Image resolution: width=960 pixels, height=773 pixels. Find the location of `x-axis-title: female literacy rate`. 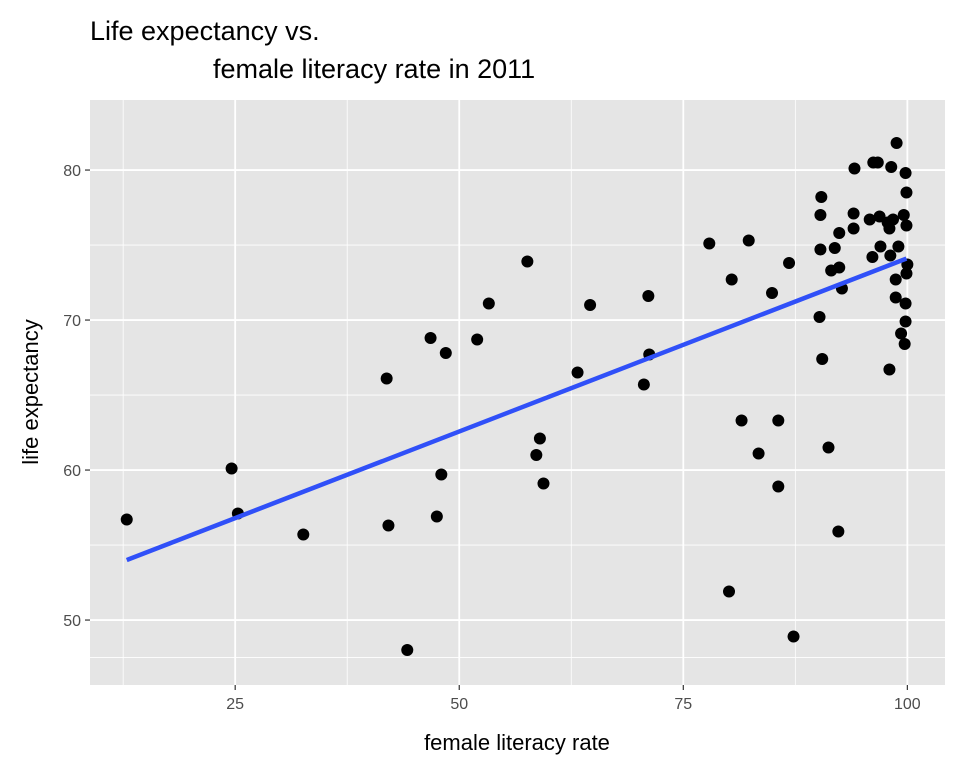

x-axis-title: female literacy rate is located at coordinates (517, 742).